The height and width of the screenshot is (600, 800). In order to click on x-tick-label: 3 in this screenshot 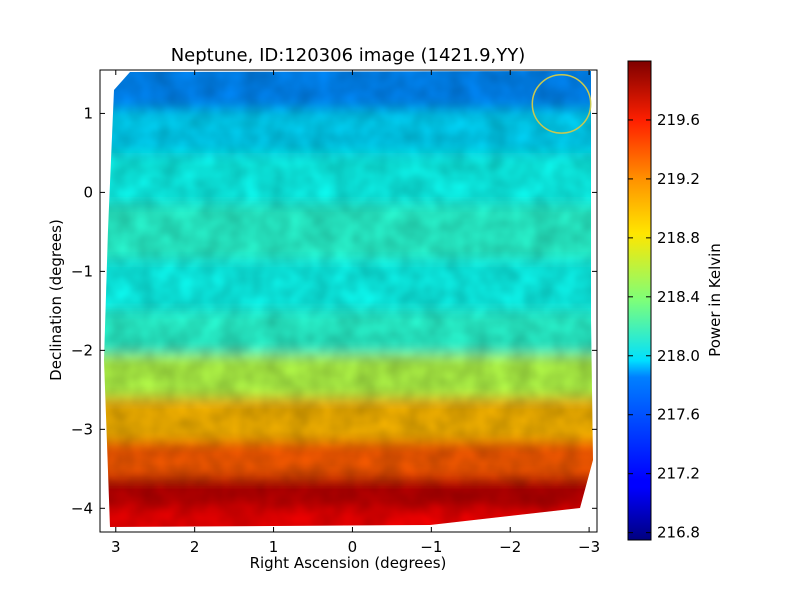, I will do `click(116, 547)`.